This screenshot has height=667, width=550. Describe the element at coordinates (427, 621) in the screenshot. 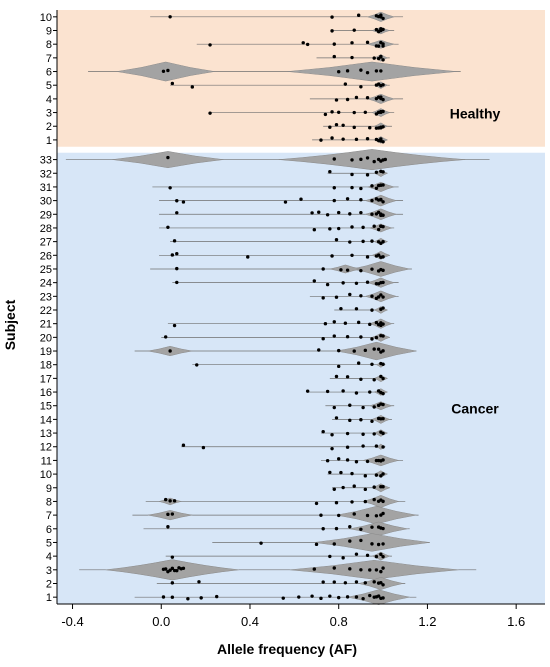

I see `x-tick-label: 1.2` at that location.